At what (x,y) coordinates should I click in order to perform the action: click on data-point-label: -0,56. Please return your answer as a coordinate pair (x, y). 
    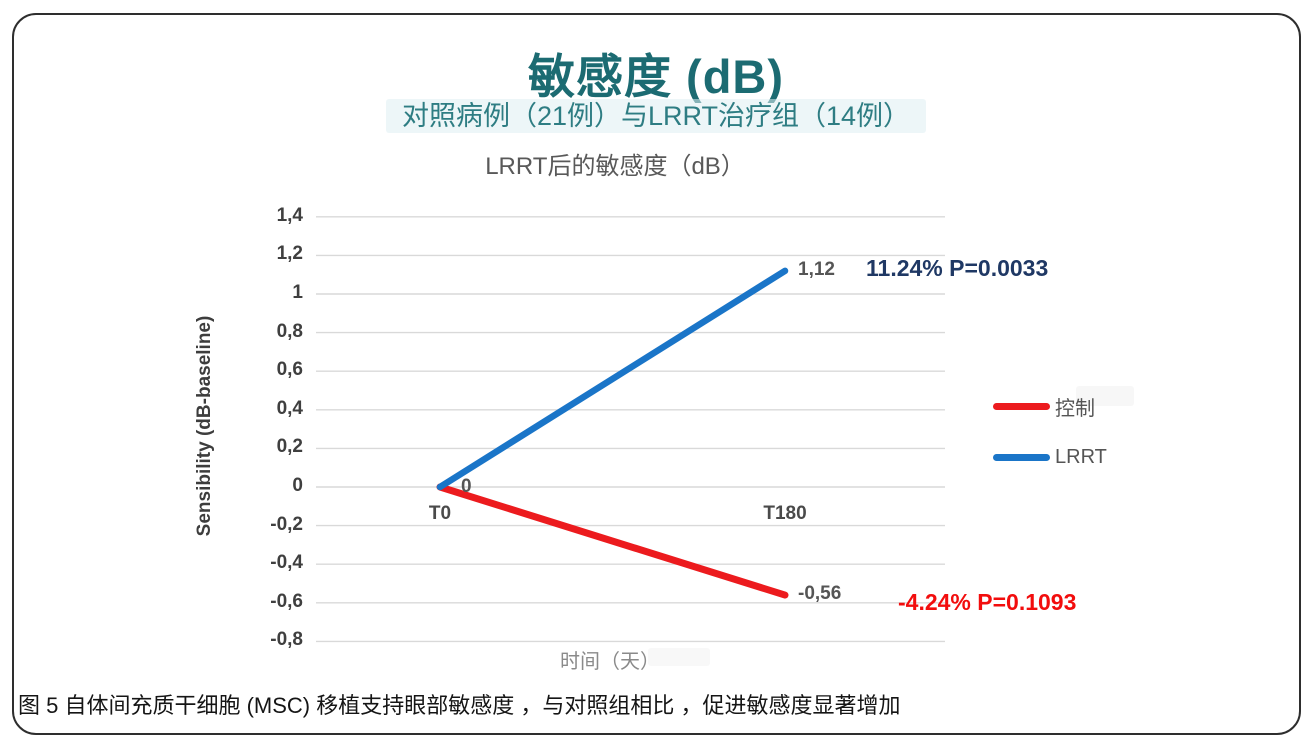
    Looking at the image, I should click on (820, 594).